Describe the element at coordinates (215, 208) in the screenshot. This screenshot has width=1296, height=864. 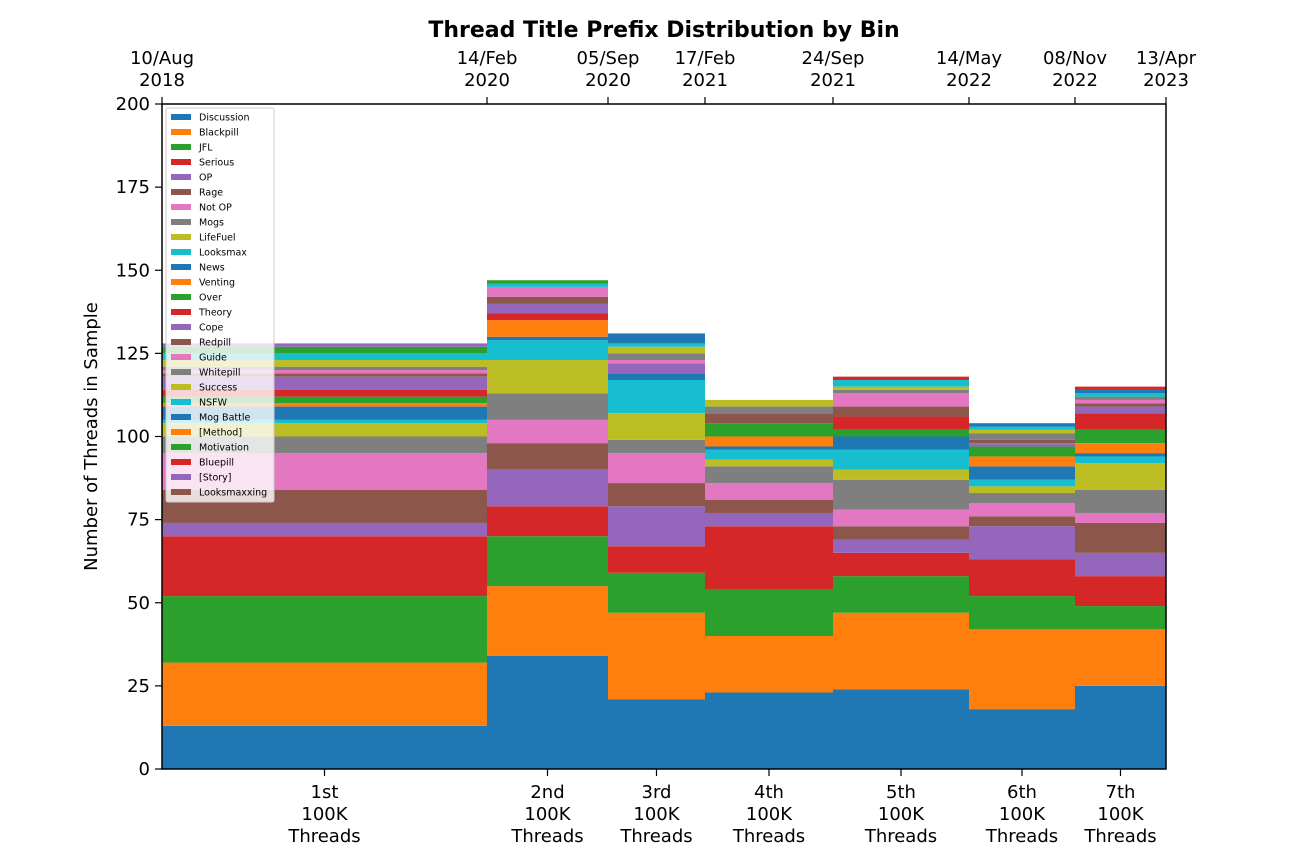
I see `legend-label-not-op: Not OP` at that location.